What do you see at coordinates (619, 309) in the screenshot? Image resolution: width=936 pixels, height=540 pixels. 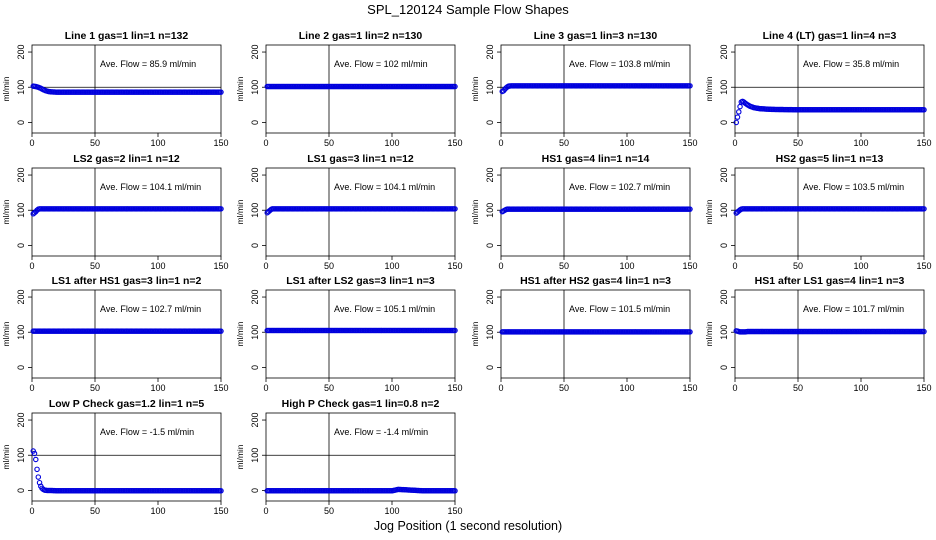 I see `panel-11-annotation: Ave. Flow = 101.5 ml/min` at bounding box center [619, 309].